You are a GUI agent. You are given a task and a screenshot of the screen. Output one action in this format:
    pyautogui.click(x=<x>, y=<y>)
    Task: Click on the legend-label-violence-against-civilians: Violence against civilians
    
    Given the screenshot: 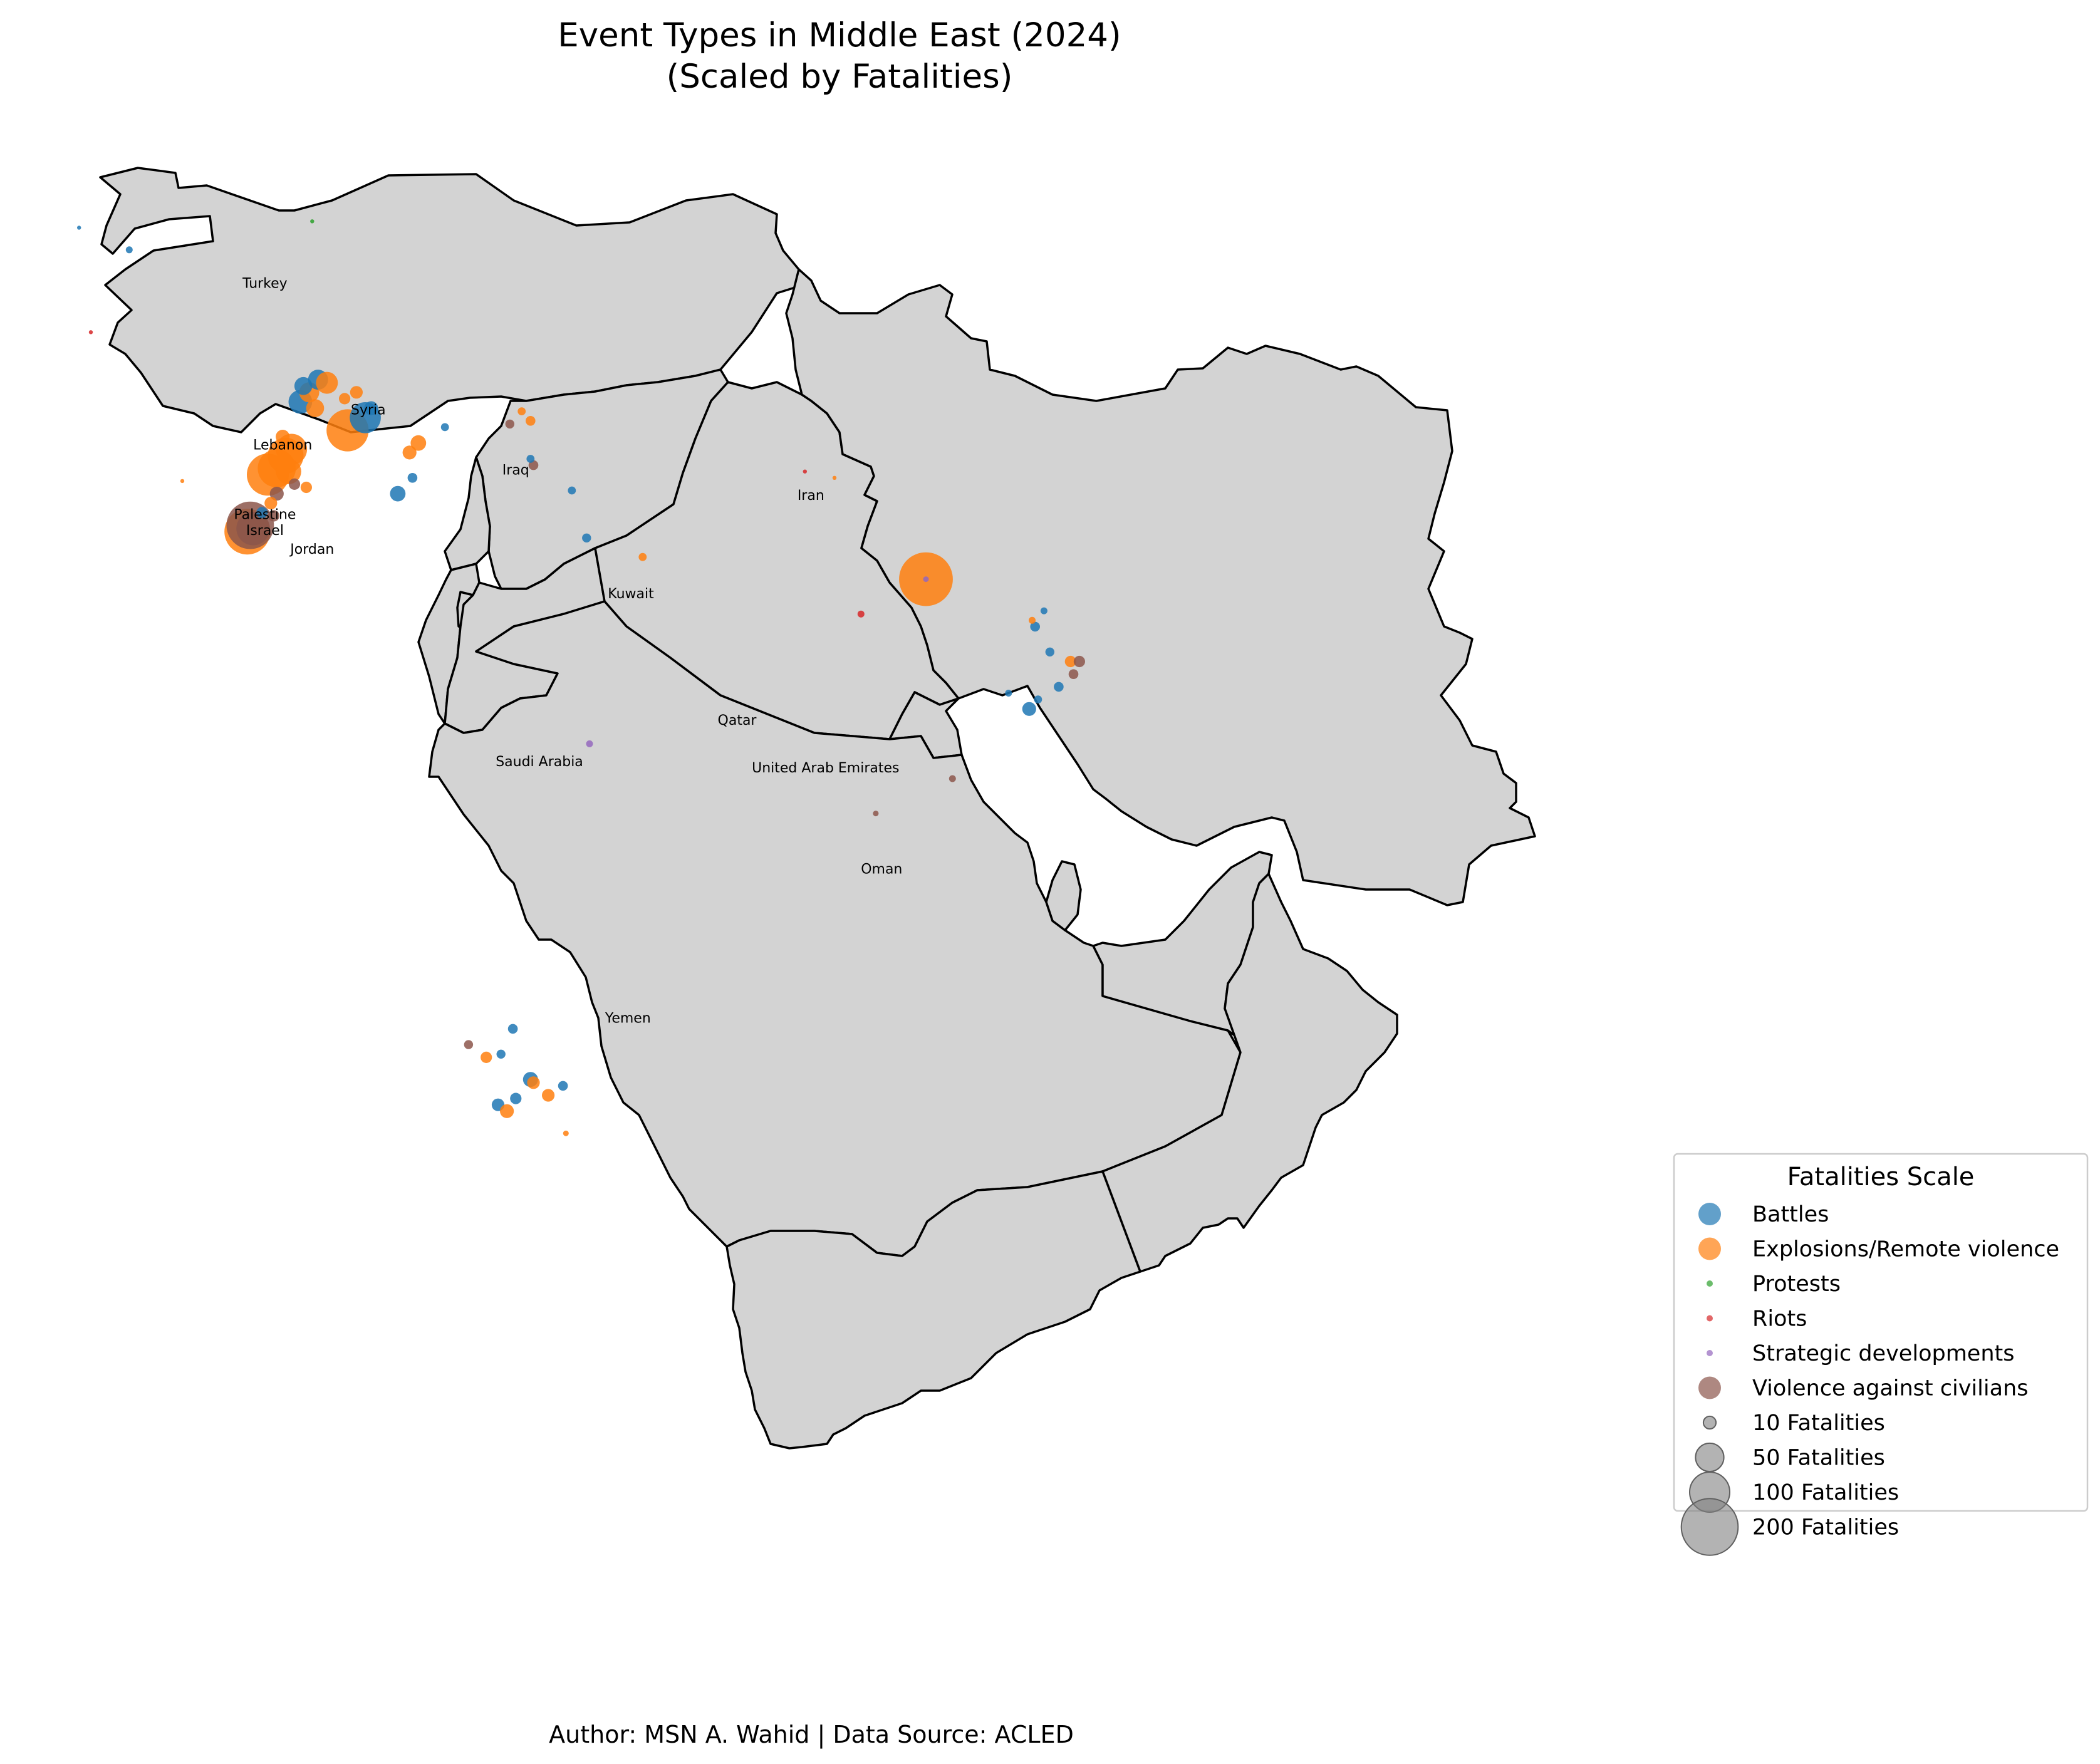 What is the action you would take?
    pyautogui.click(x=1890, y=1388)
    